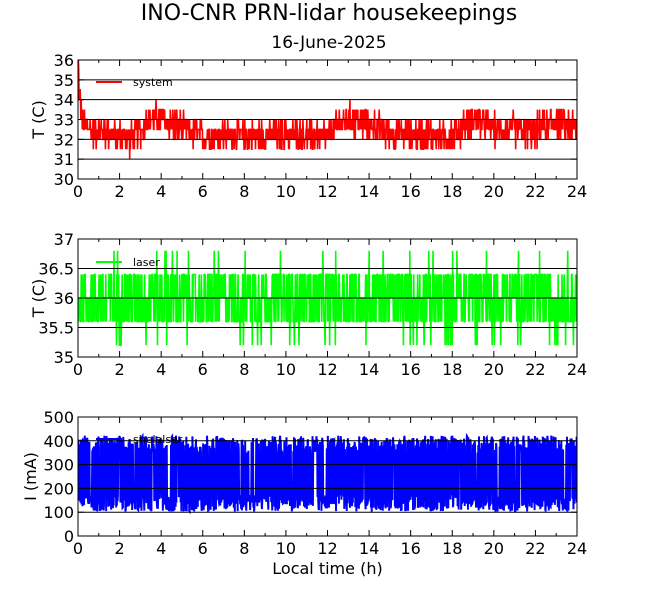 The width and height of the screenshot is (660, 595). Describe the element at coordinates (58, 465) in the screenshot. I see `y-tick-label: 300` at that location.